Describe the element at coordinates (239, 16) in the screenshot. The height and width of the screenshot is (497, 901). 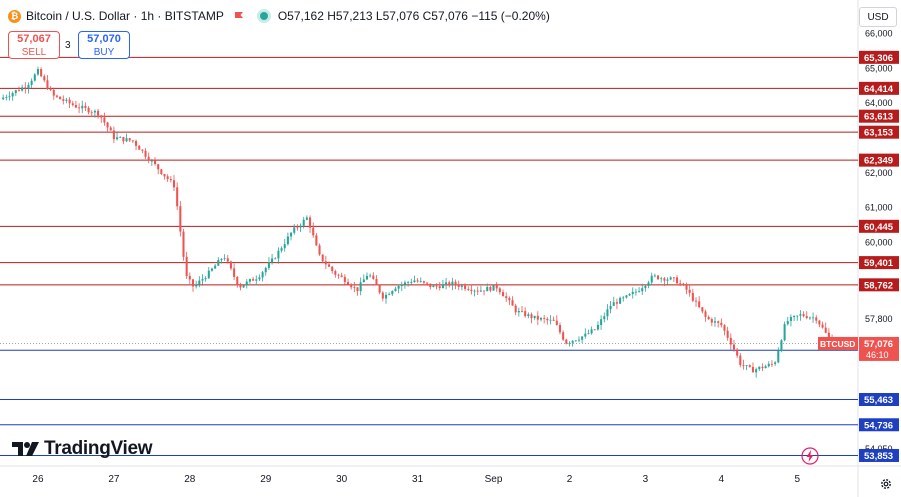
I see `flag-icon` at that location.